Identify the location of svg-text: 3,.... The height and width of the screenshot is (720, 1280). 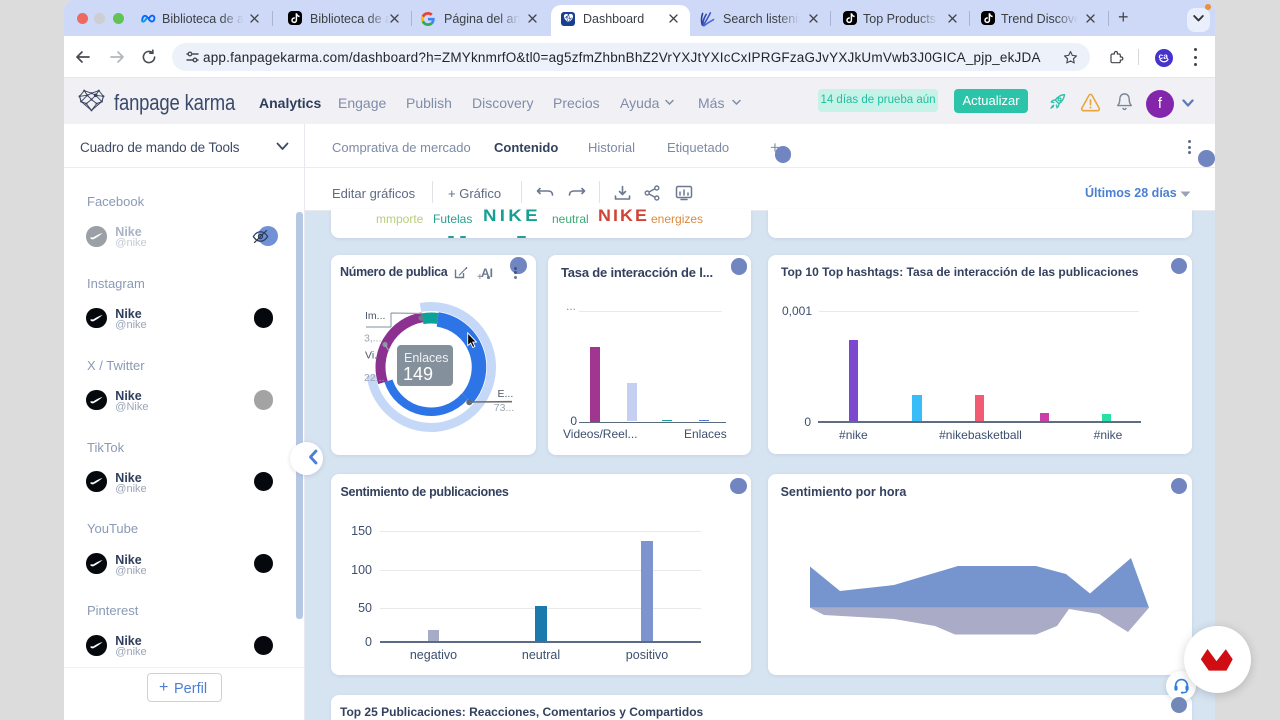
(373, 339).